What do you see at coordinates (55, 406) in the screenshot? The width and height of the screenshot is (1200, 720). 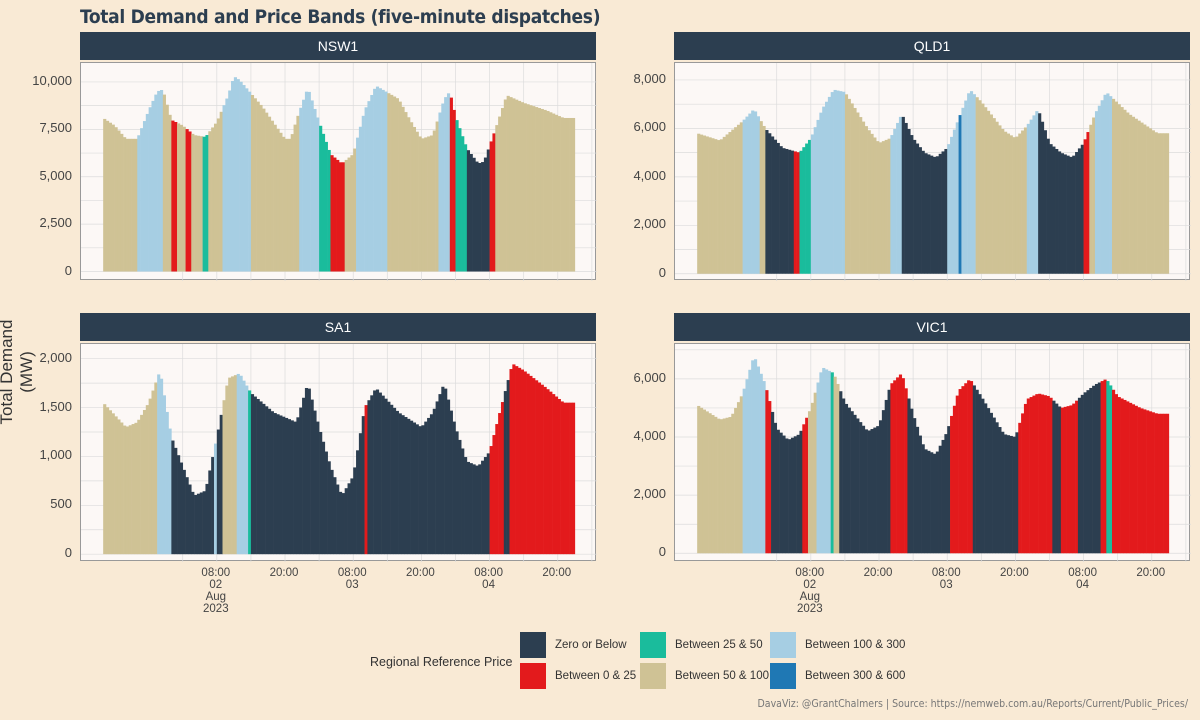 I see `y-tick-label: 1,500` at bounding box center [55, 406].